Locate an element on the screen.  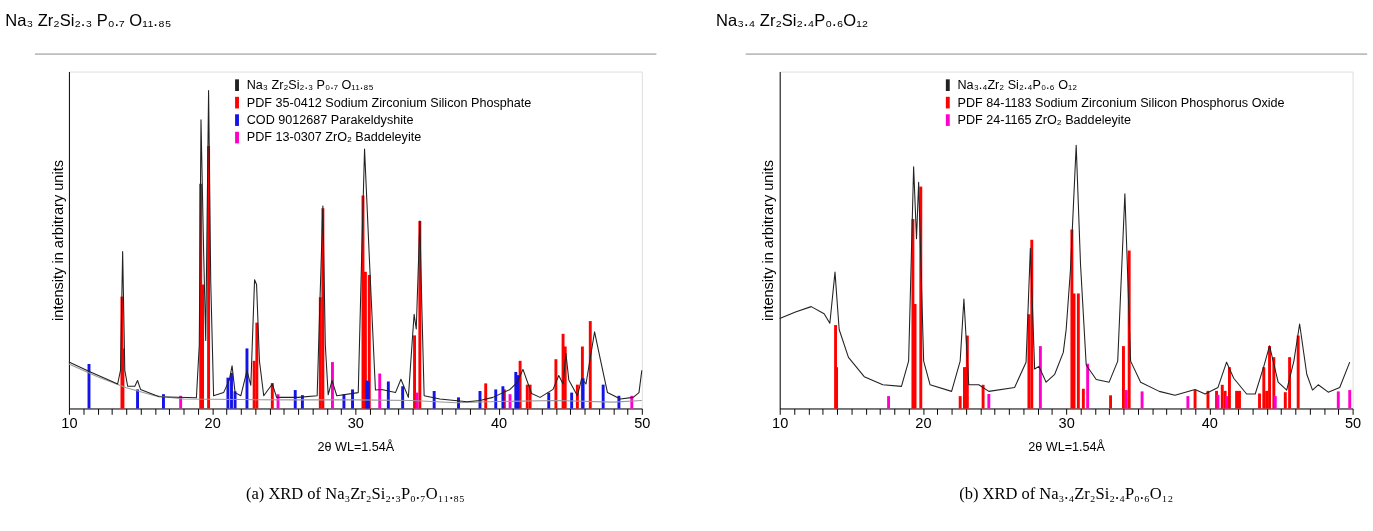
chart-title: Na₃.₄ Zr₂Si₂.₄P₀.₆O₁₂ is located at coordinates (792, 20).